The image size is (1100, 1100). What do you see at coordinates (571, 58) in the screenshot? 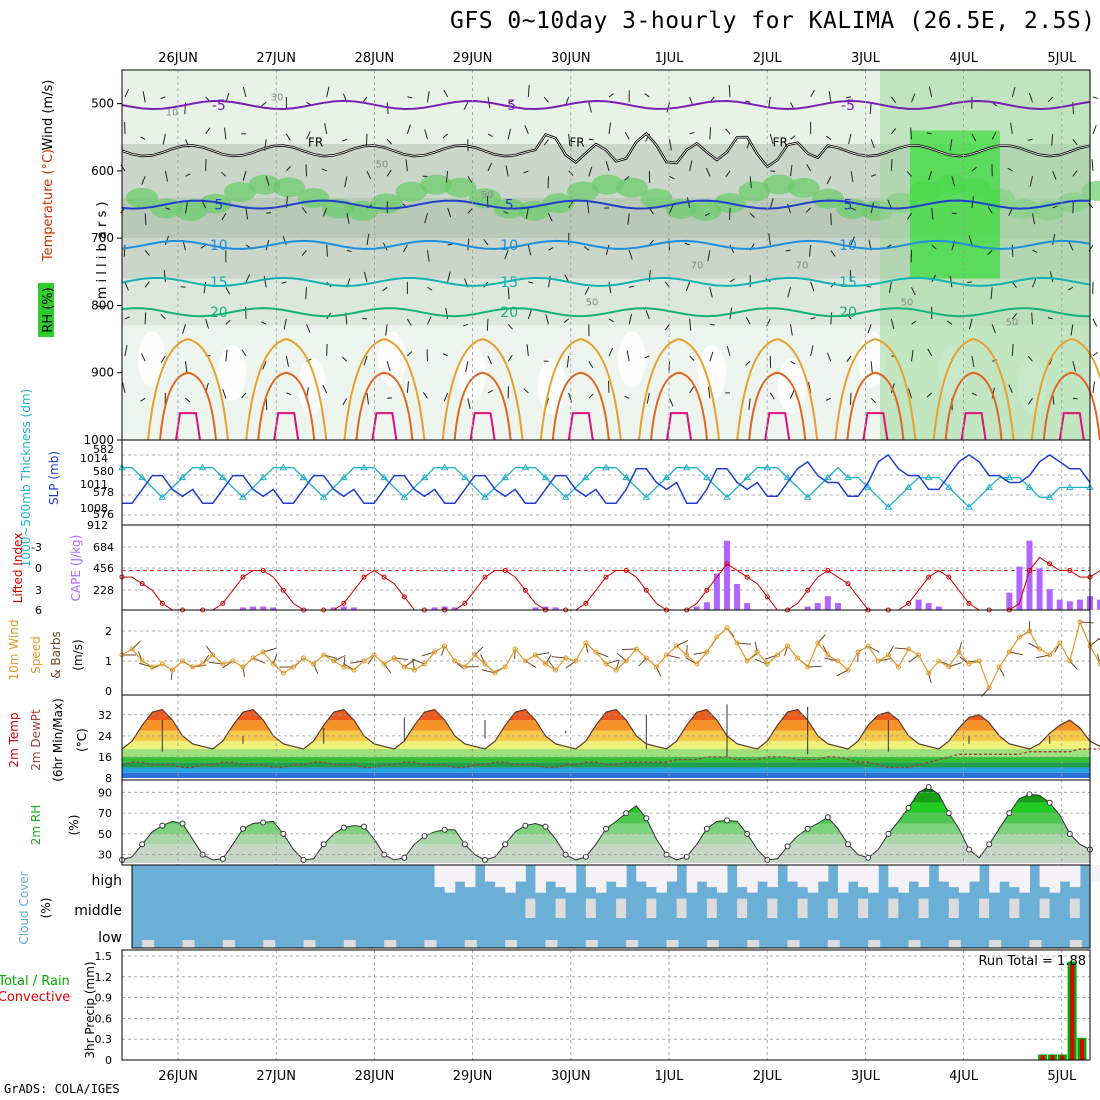
I see `day-label-top: 30JUN` at bounding box center [571, 58].